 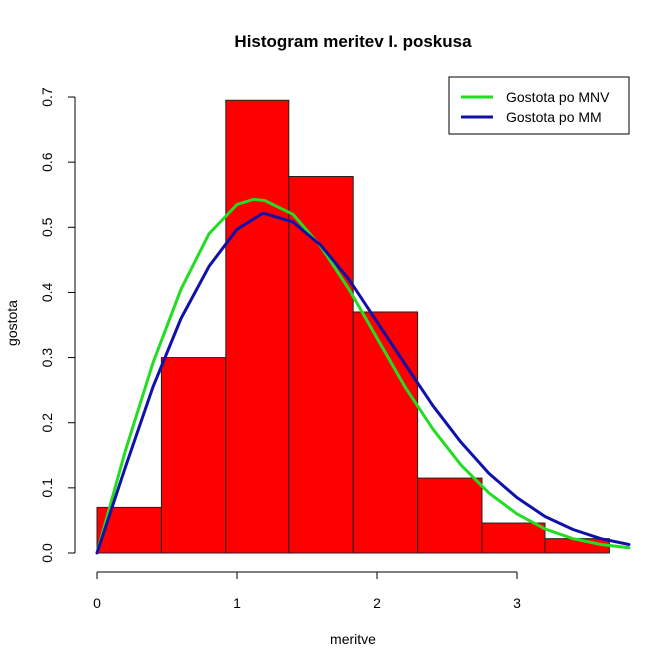 What do you see at coordinates (353, 41) in the screenshot?
I see `chart-title: Histogram meritev I. poskusa` at bounding box center [353, 41].